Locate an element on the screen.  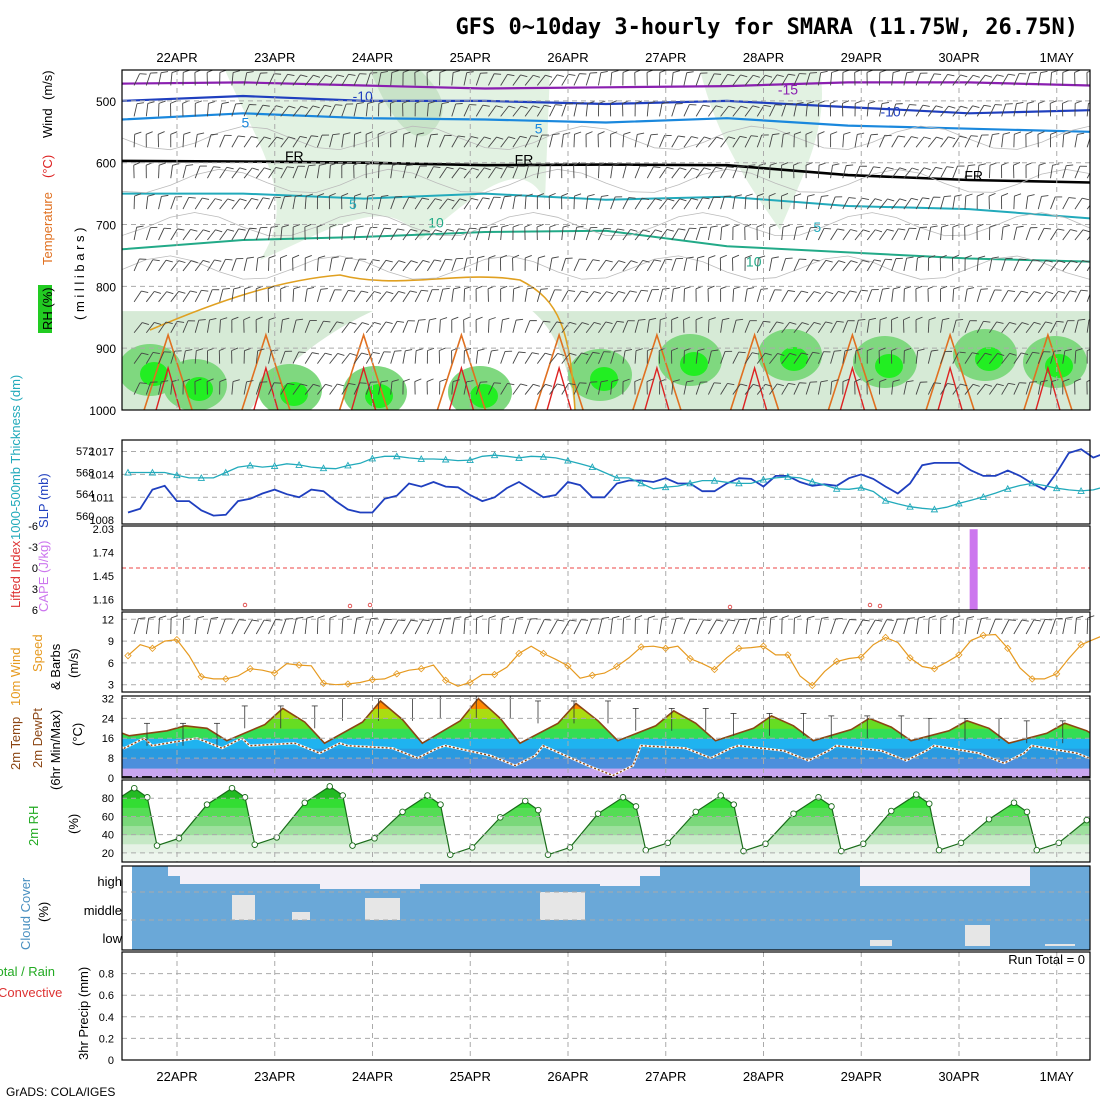
li-tick: -3 is located at coordinates (33, 548).